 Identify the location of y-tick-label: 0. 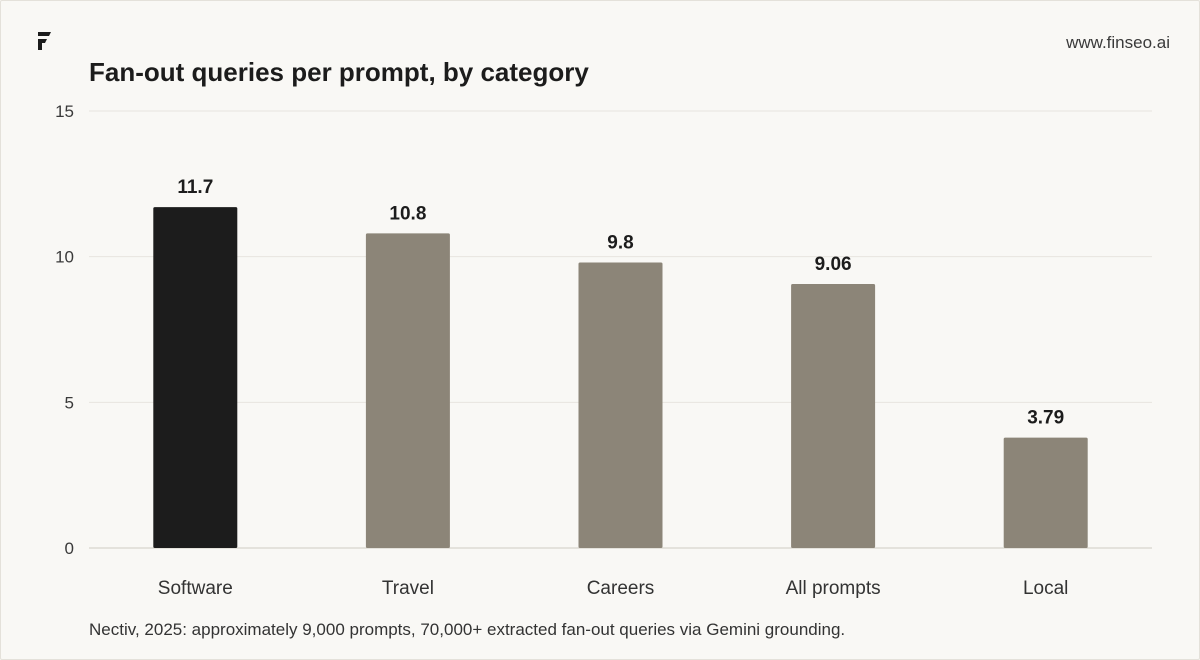
(69, 548).